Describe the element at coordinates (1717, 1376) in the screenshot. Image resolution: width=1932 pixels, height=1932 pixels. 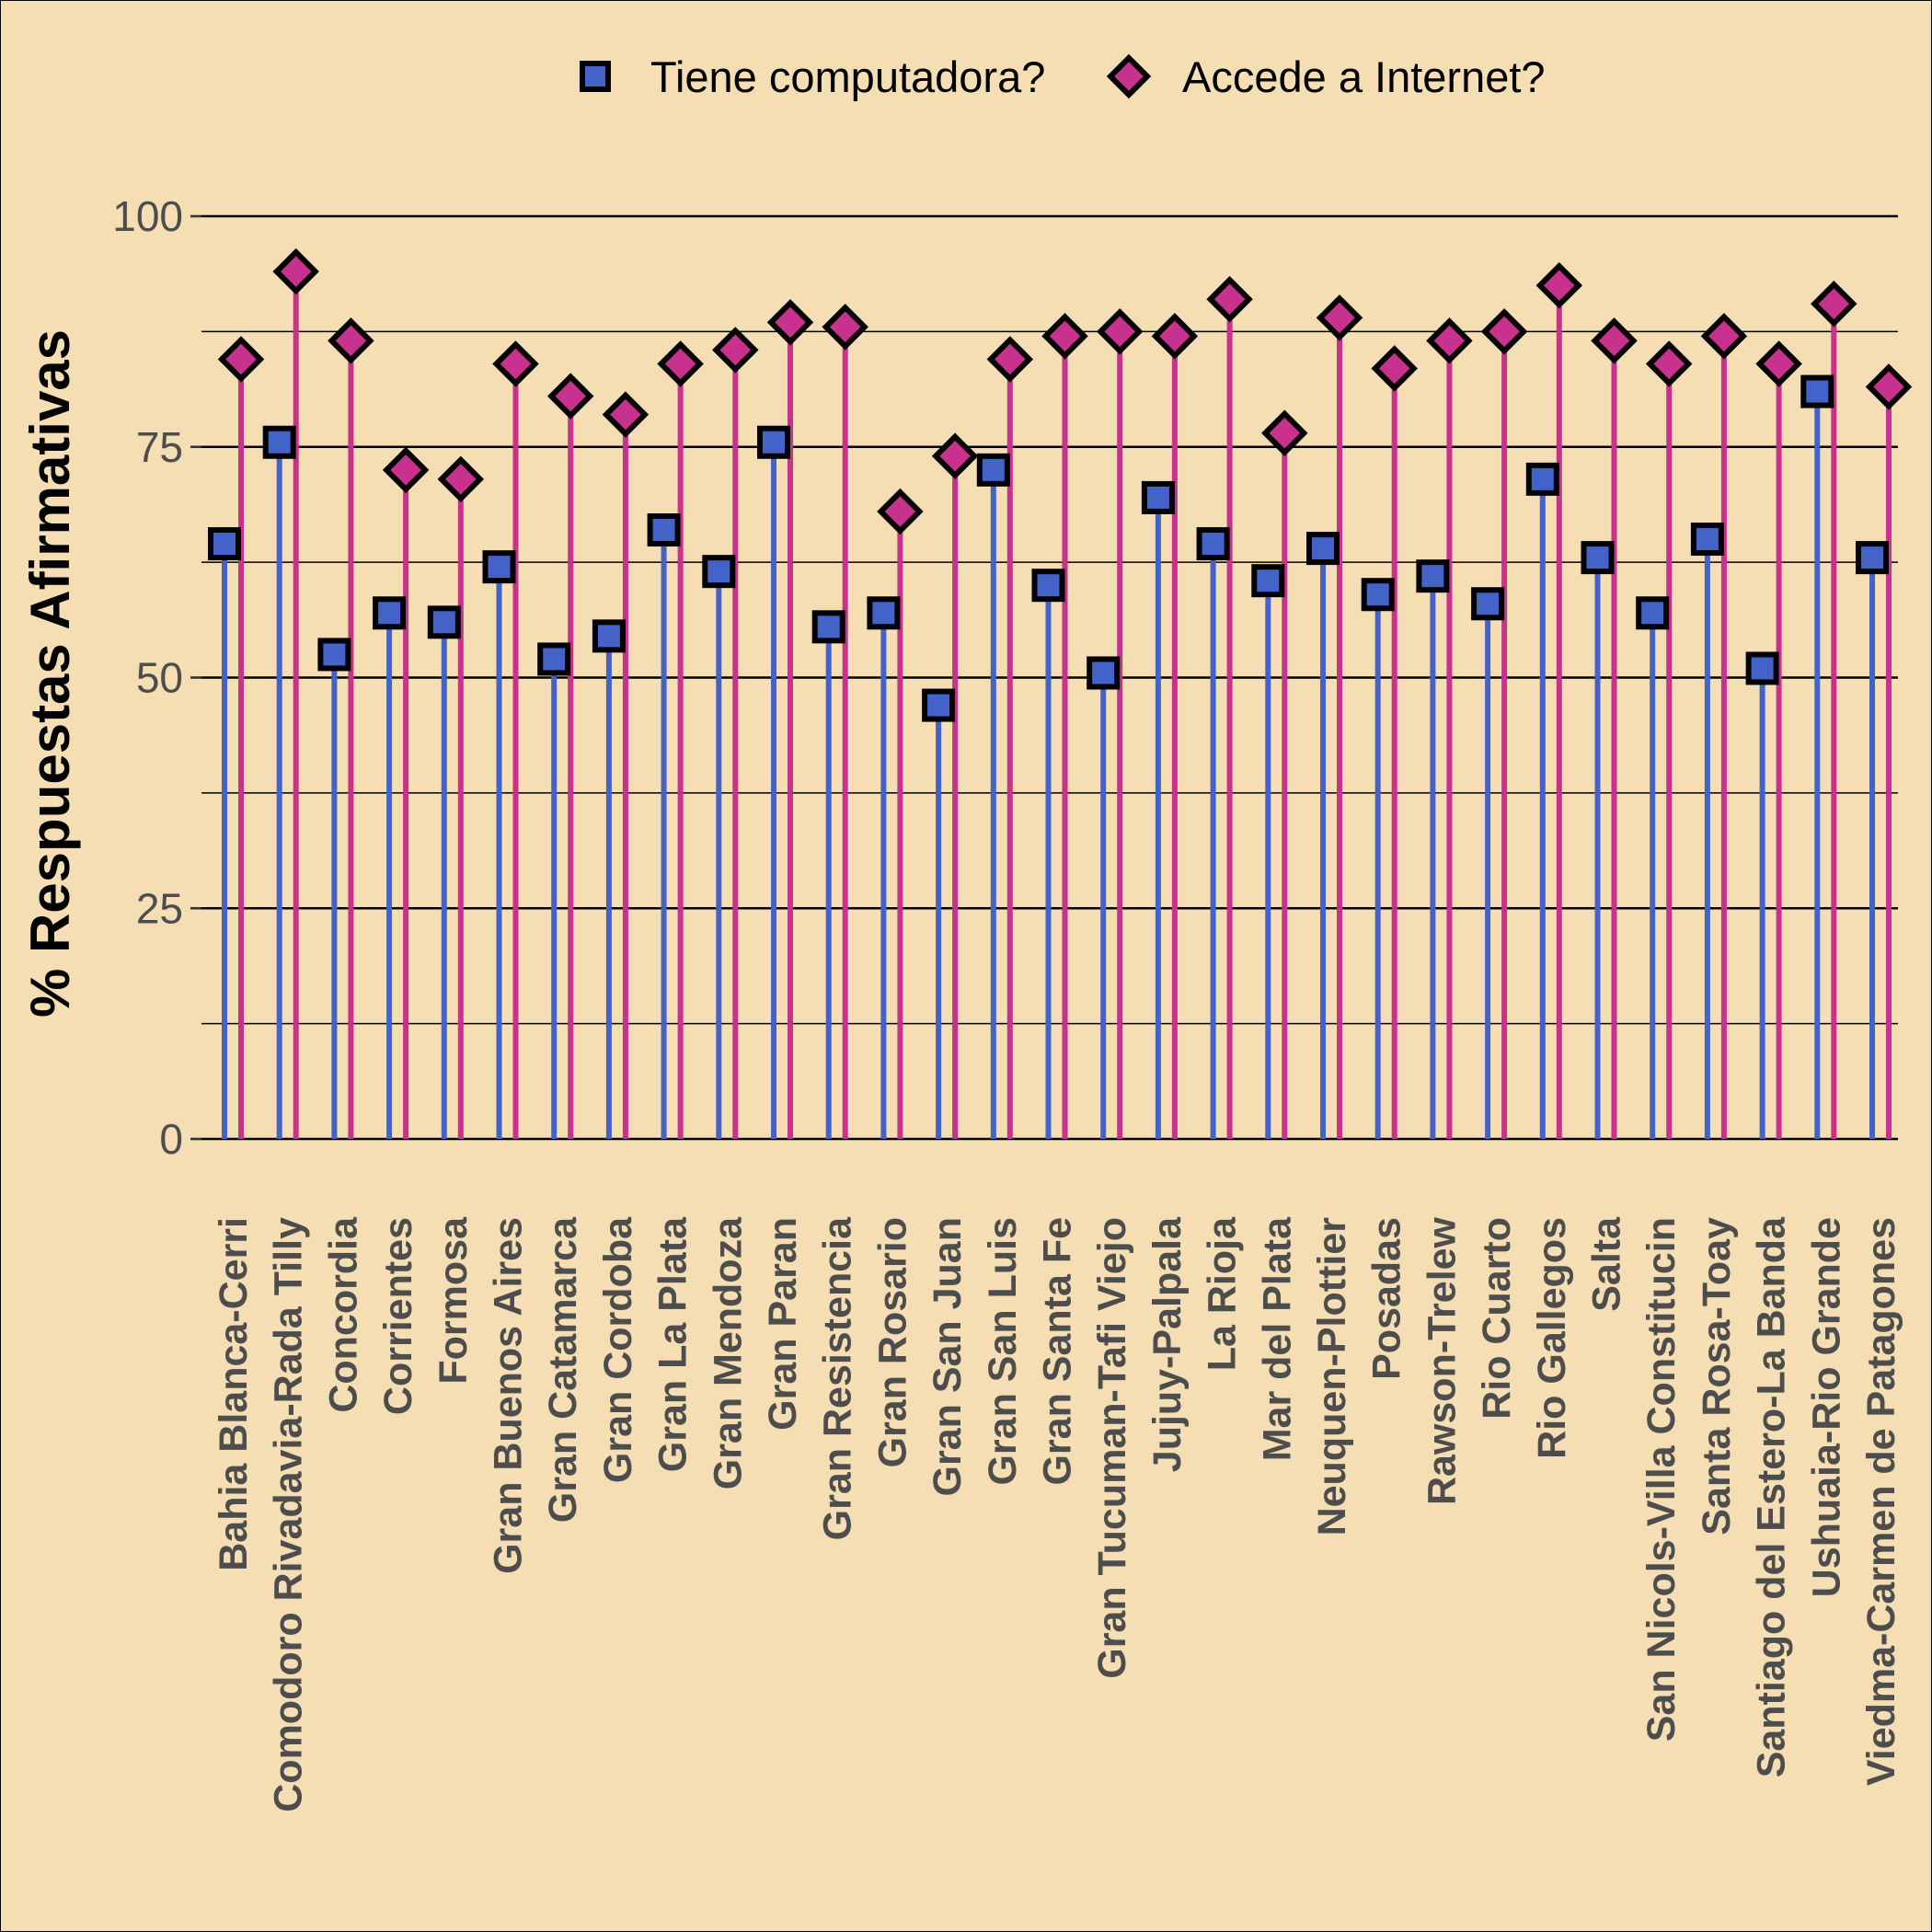
I see `x-category-label: Santa Rosa-Toay` at that location.